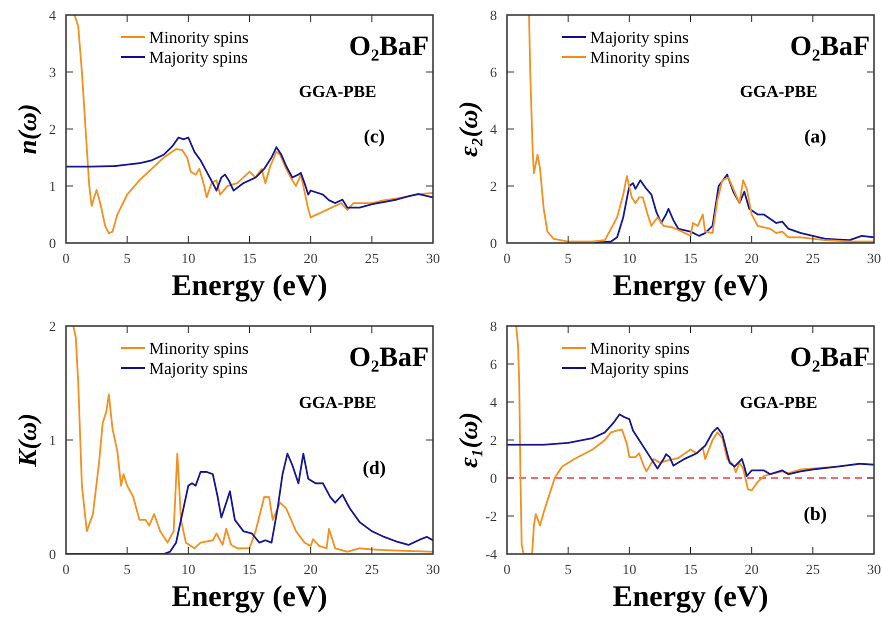 This screenshot has width=882, height=623. I want to click on y-axis-title: ε₂(ω), so click(468, 129).